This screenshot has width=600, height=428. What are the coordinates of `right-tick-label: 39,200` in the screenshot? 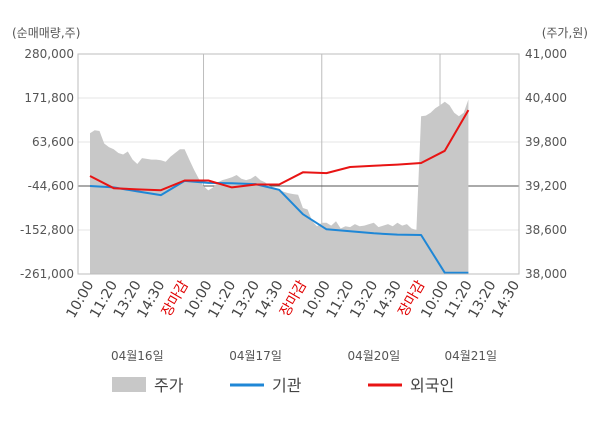 It's located at (546, 186).